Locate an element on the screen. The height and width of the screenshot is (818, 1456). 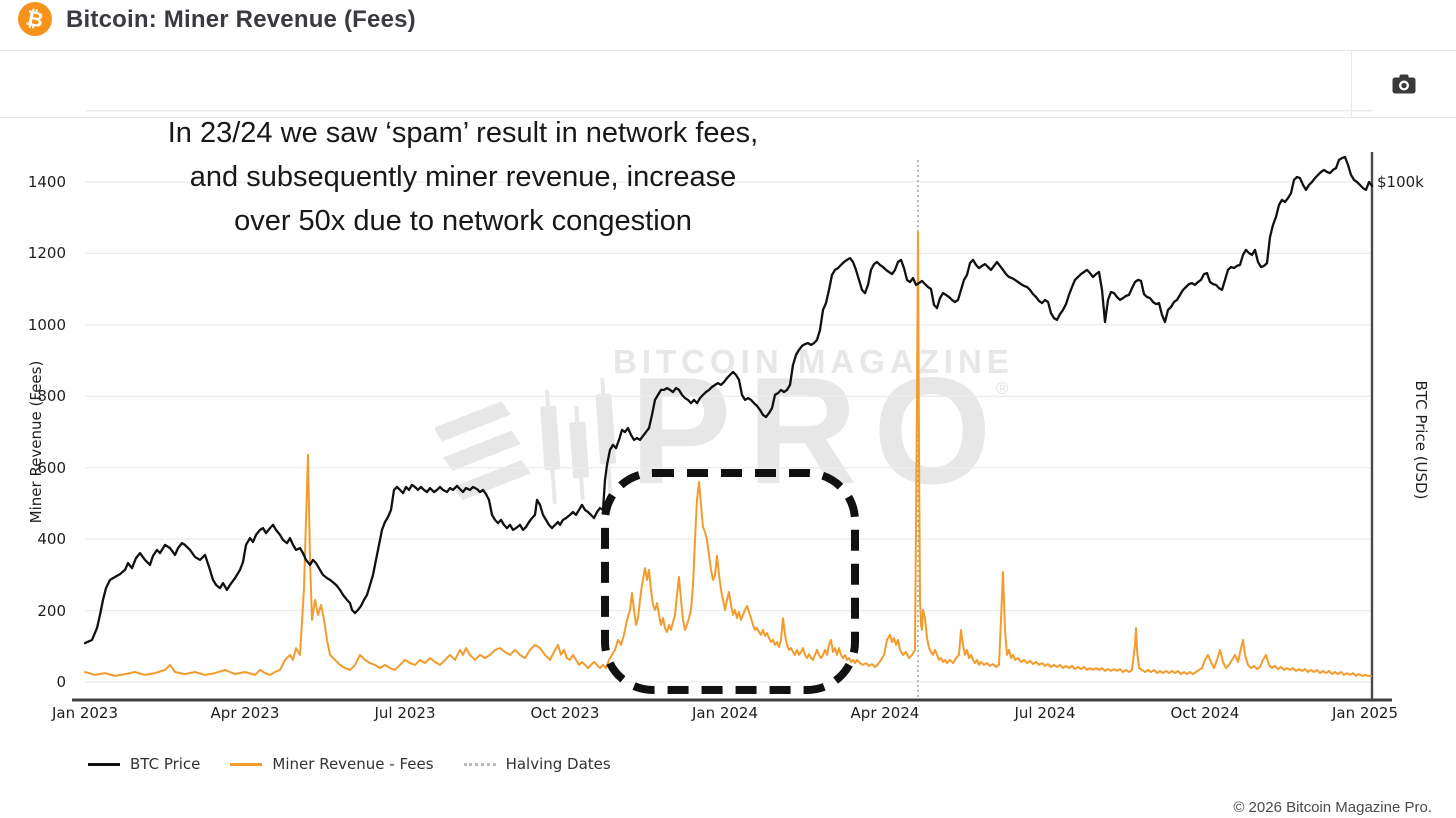
y-tick-label: 600 is located at coordinates (51, 467).